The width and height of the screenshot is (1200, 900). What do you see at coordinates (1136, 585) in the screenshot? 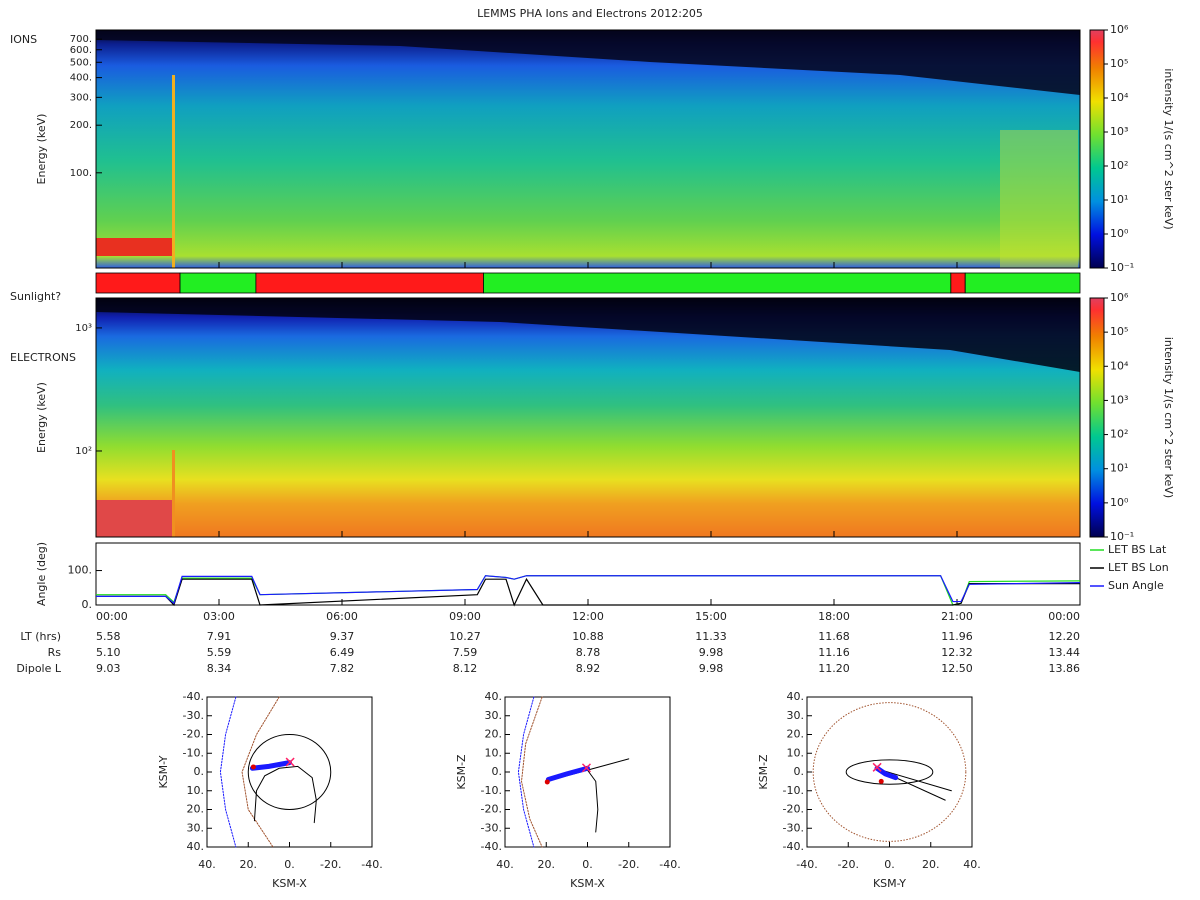
I see `legend-label: Sun Angle` at bounding box center [1136, 585].